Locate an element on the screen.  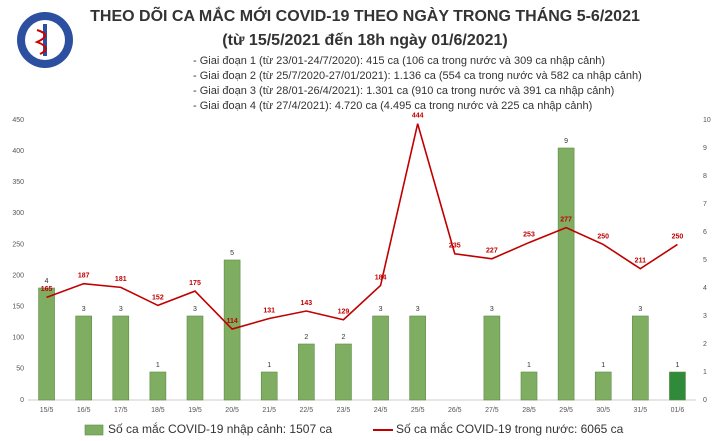
x-tick-label: 22/5 is located at coordinates (307, 410).